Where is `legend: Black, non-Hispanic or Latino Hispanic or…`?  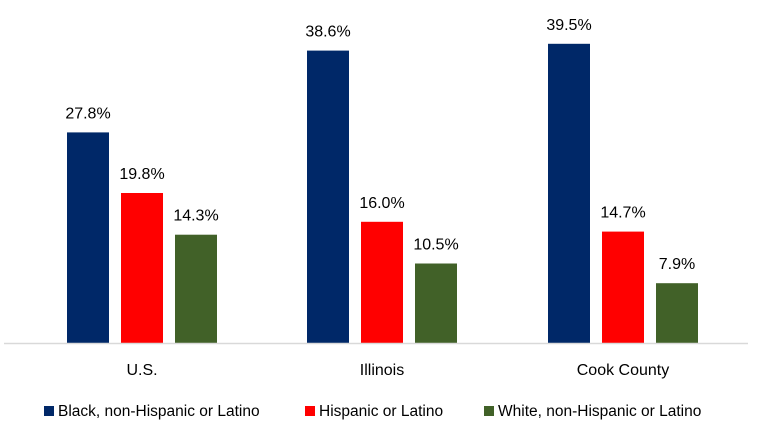 legend: Black, non-Hispanic or Latino Hispanic or… is located at coordinates (372, 411).